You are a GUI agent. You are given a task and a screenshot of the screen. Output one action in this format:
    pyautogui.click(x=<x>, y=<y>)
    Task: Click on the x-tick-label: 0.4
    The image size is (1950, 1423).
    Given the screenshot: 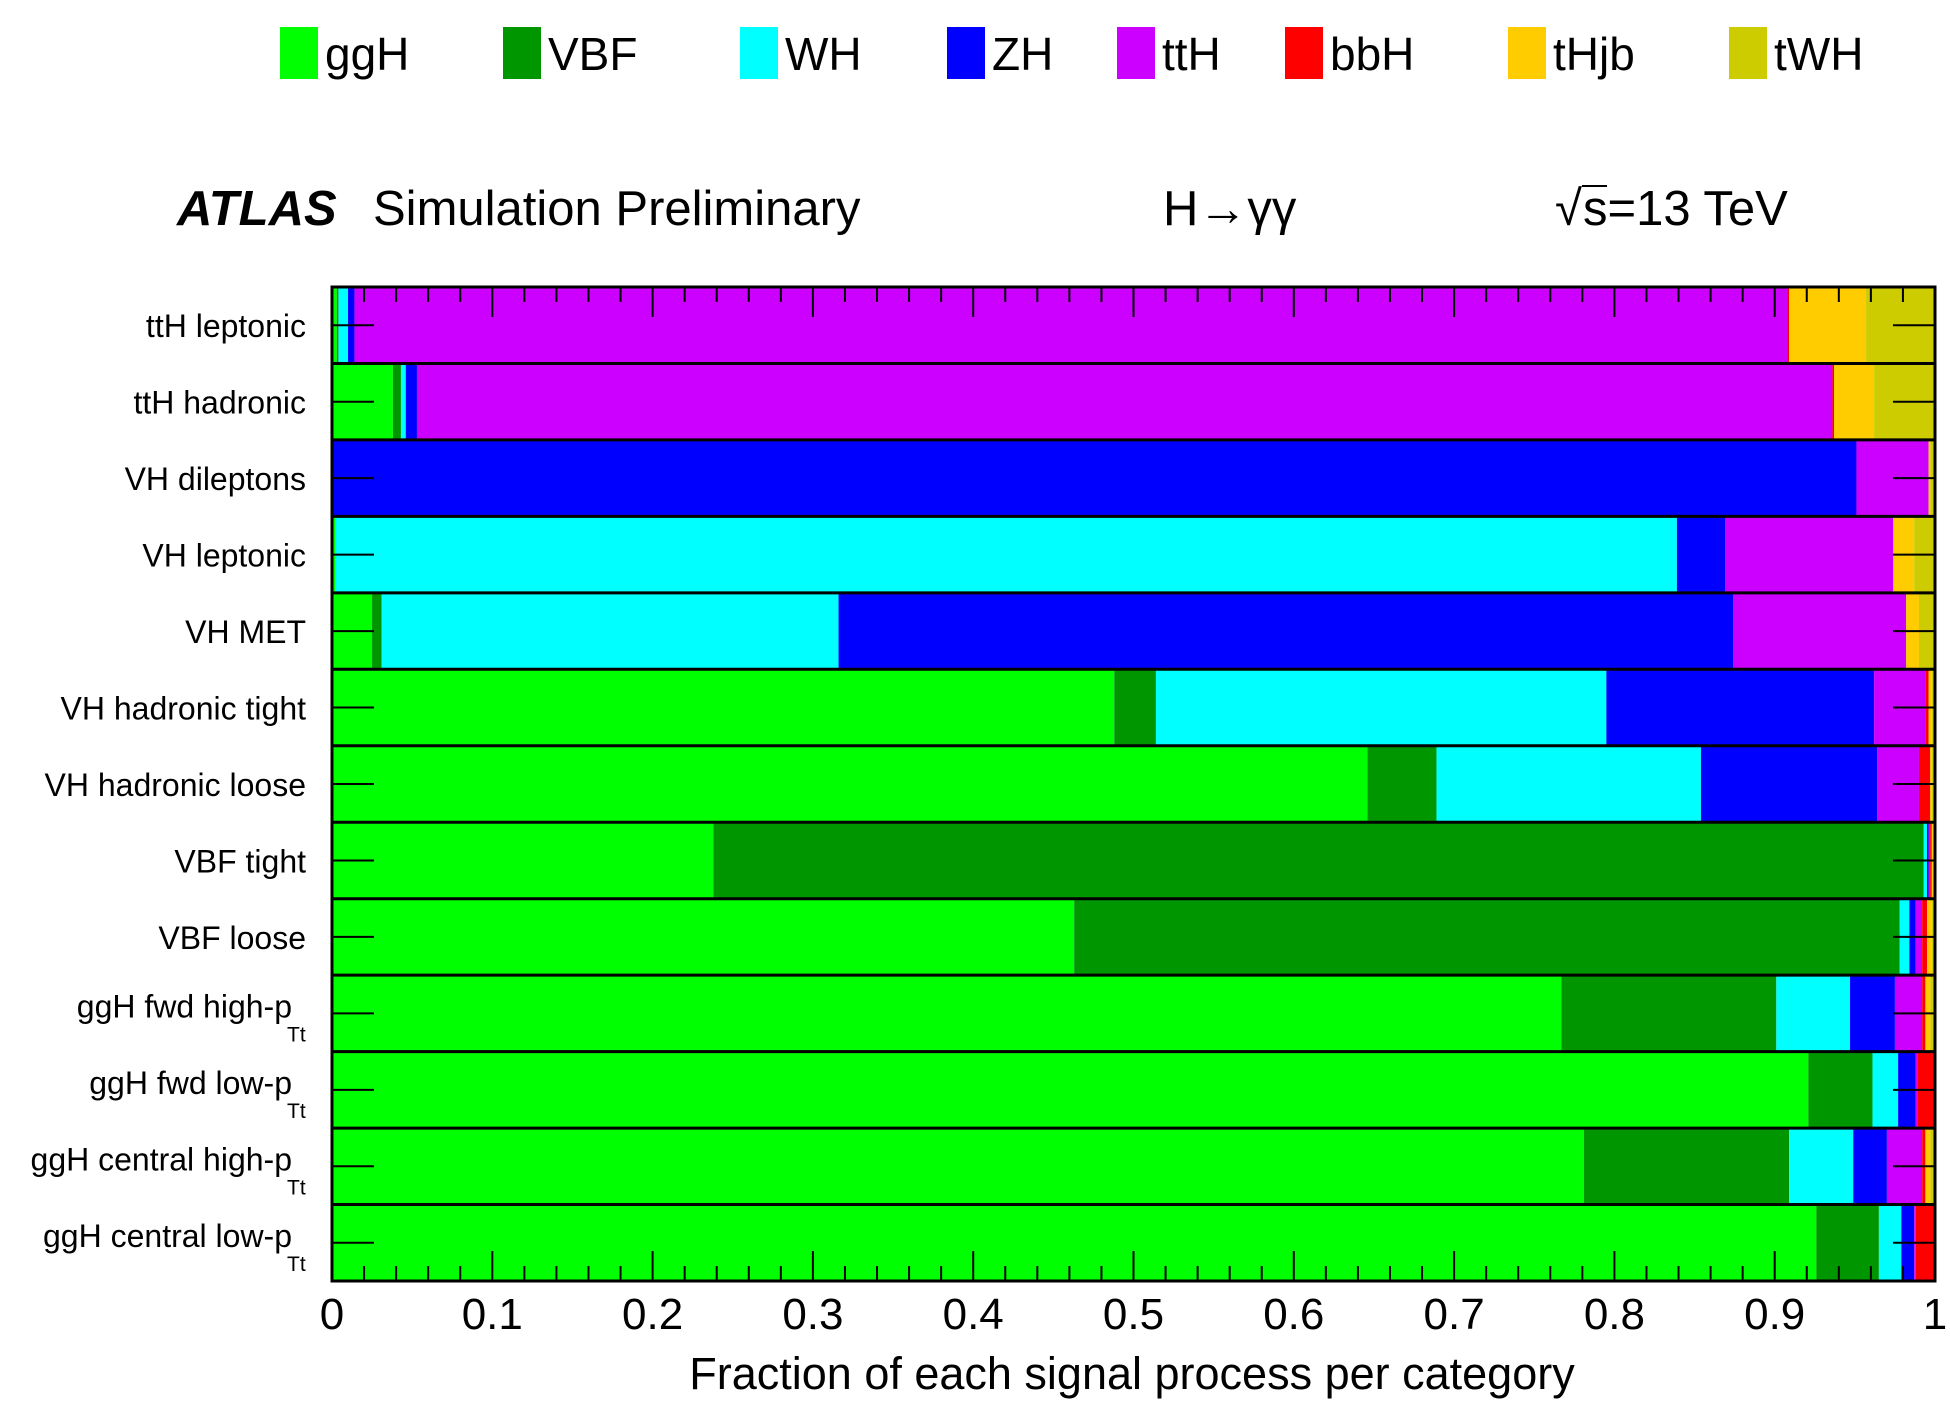 What is the action you would take?
    pyautogui.click(x=973, y=1314)
    